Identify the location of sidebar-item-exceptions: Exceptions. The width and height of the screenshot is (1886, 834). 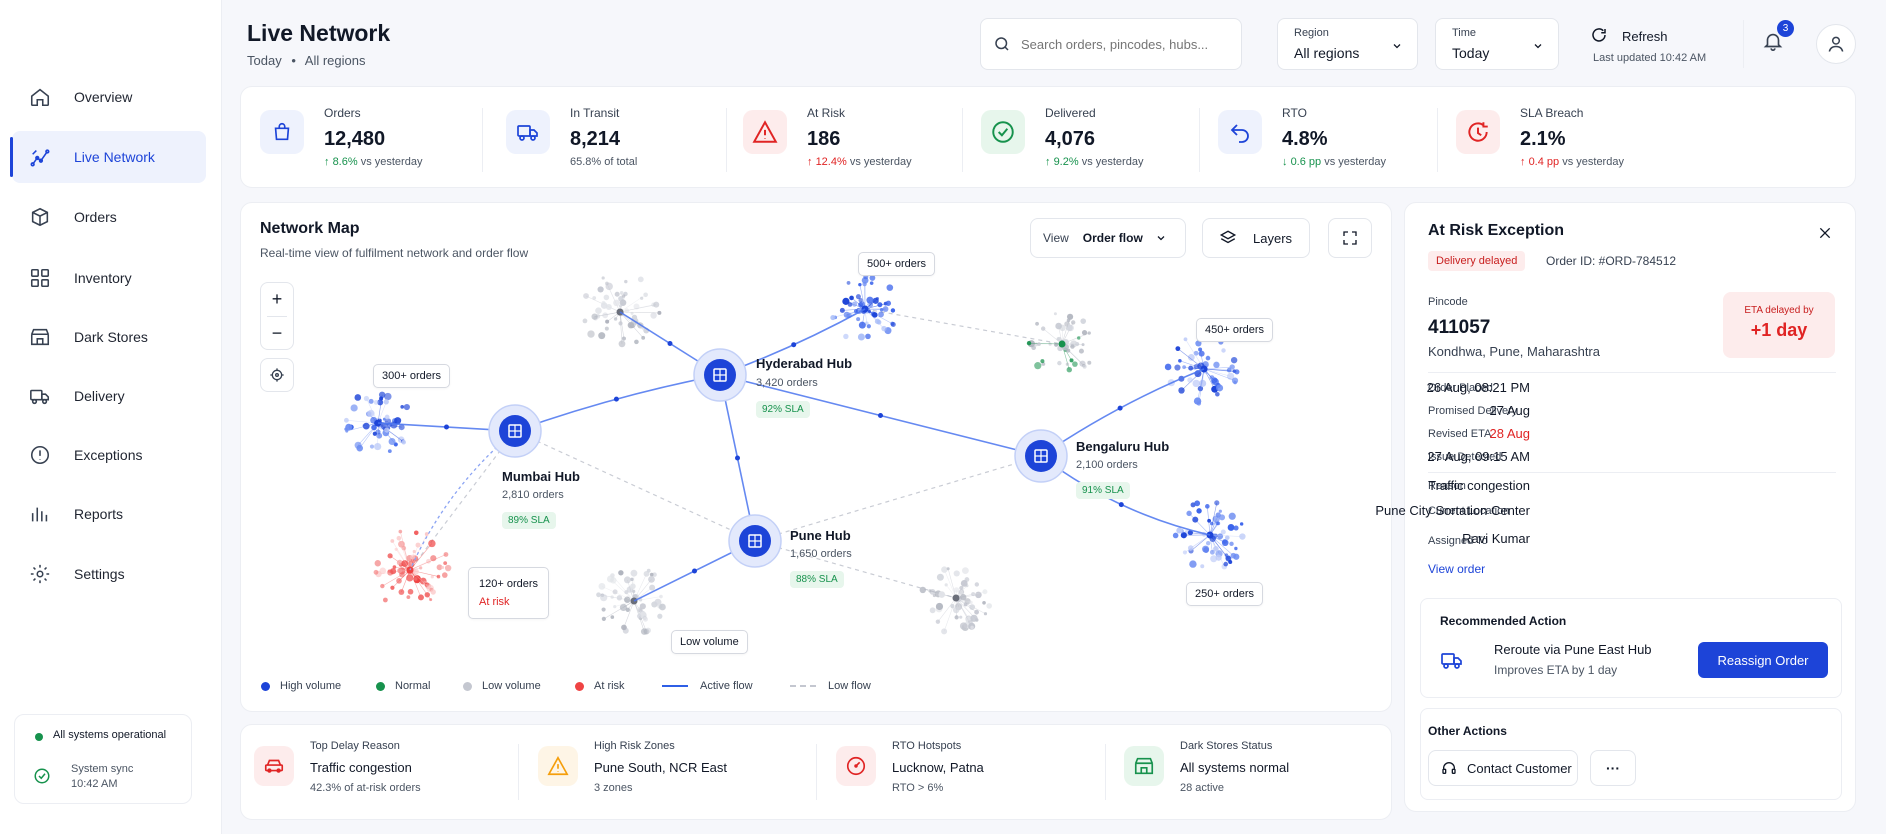
(109, 455).